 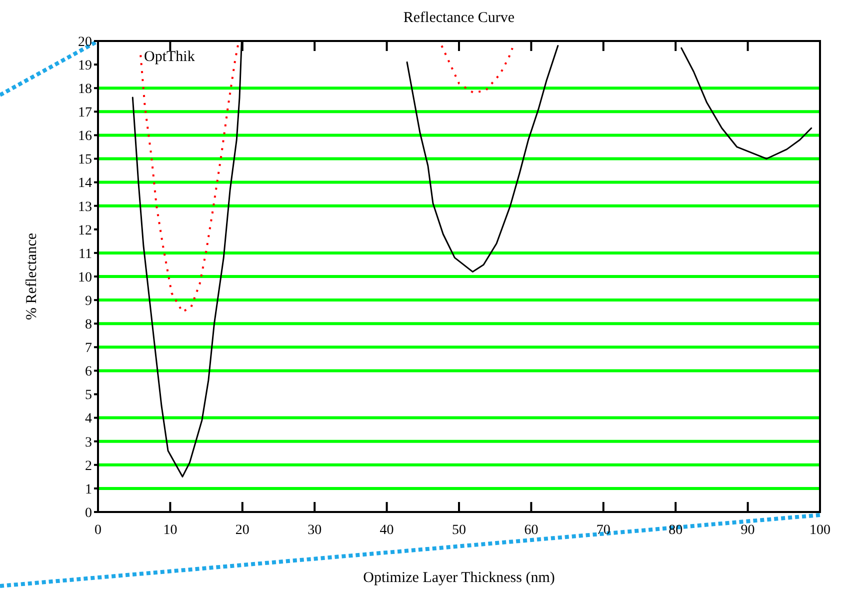 What do you see at coordinates (85, 207) in the screenshot?
I see `y-tick-label: 13` at bounding box center [85, 207].